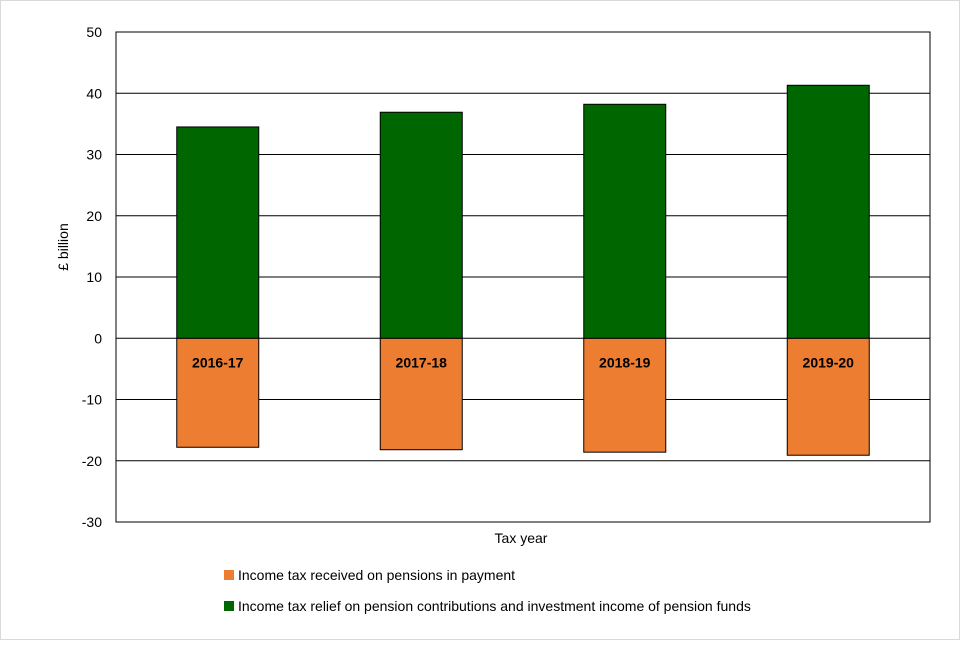 Image resolution: width=960 pixels, height=645 pixels. Describe the element at coordinates (94, 216) in the screenshot. I see `y-tick-label: 20` at that location.